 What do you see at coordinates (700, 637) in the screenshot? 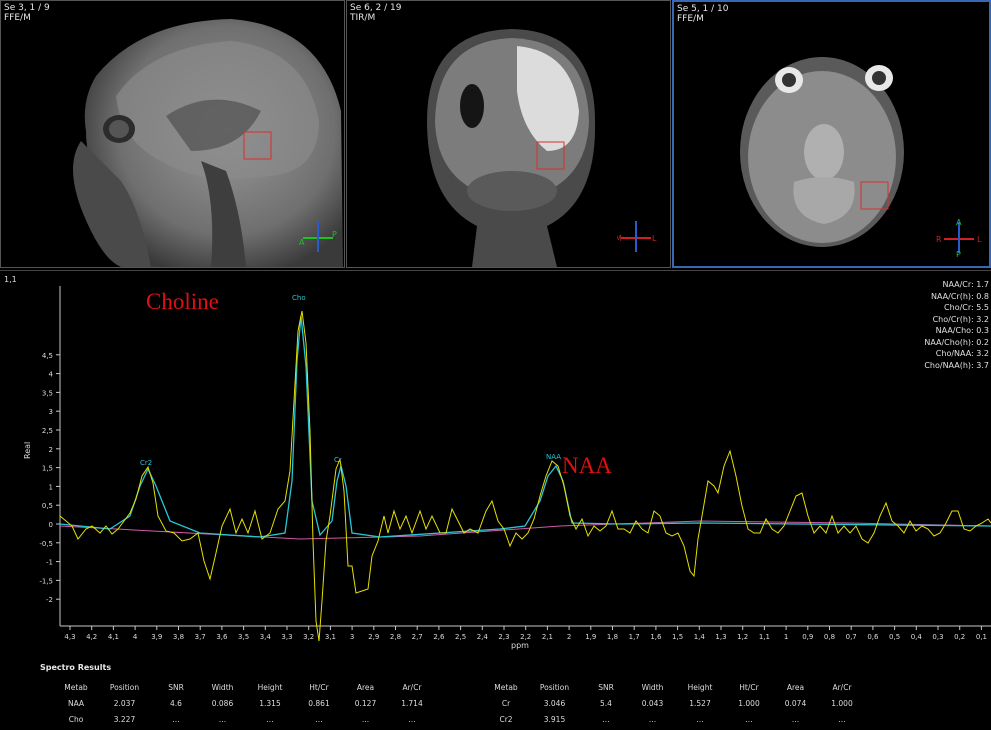
I see `x-tick-label: 1,4` at bounding box center [700, 637].